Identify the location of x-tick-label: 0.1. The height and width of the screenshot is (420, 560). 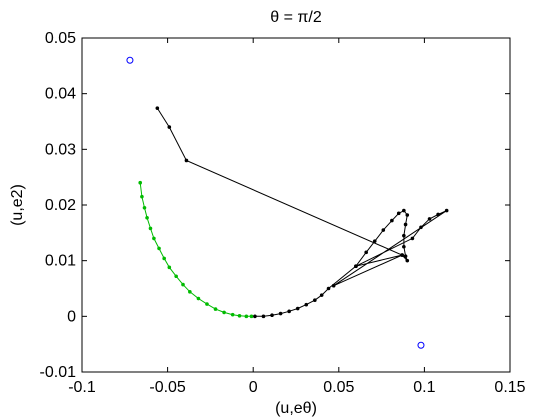
(424, 387).